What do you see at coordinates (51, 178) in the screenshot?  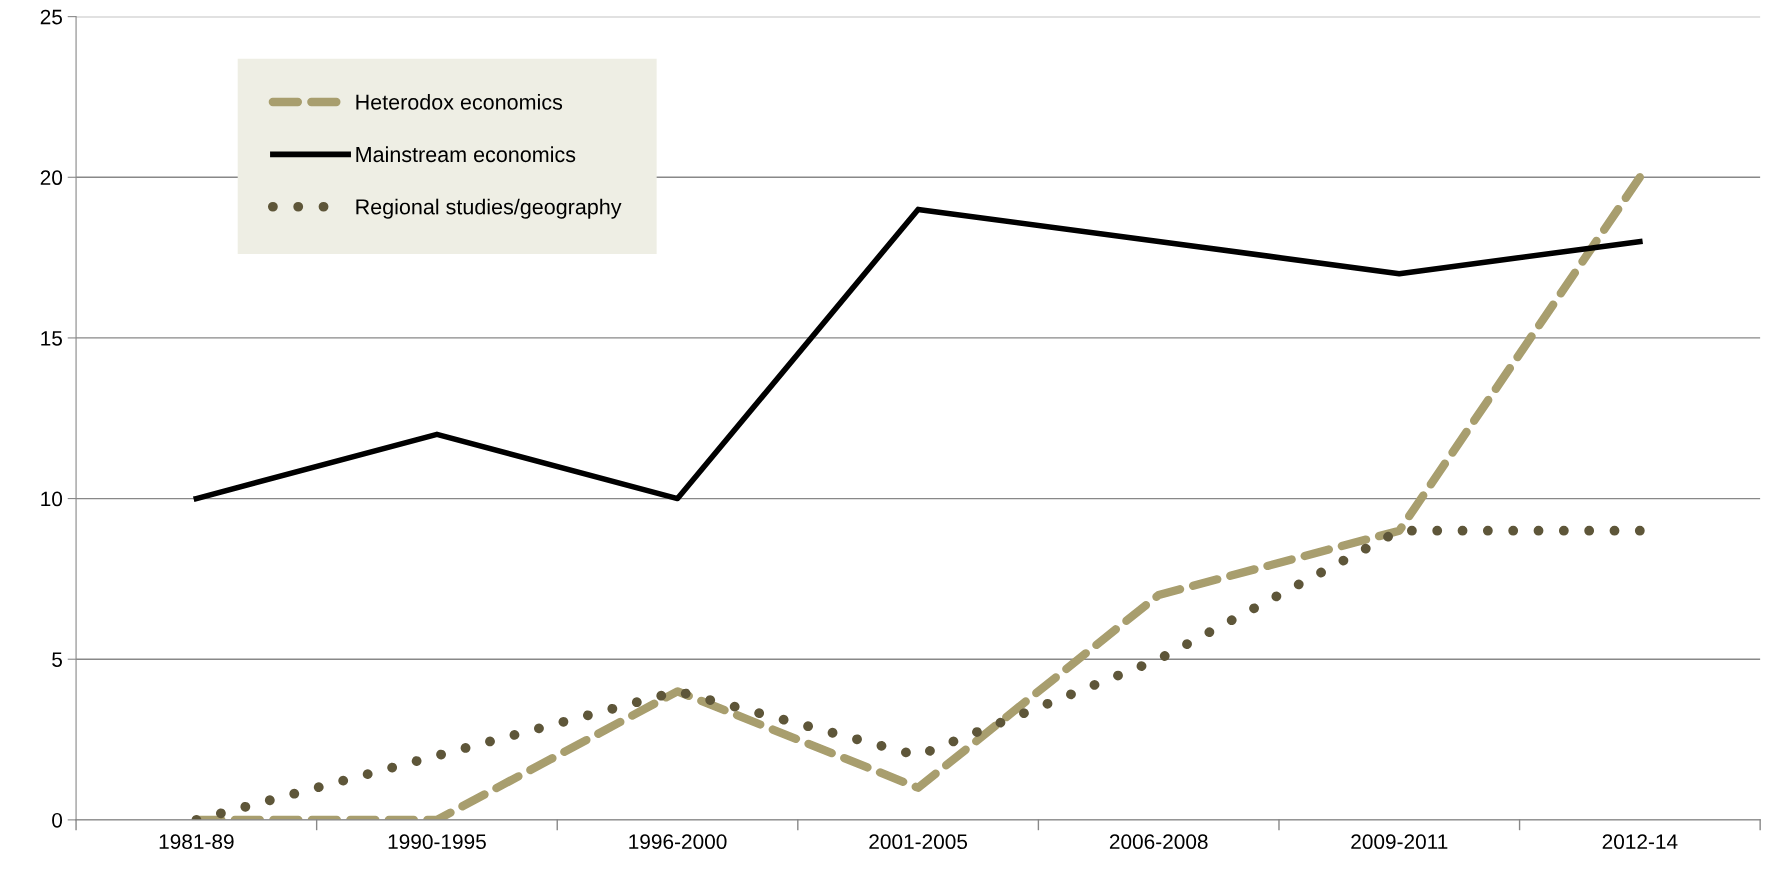 I see `y-tick-label: 20` at bounding box center [51, 178].